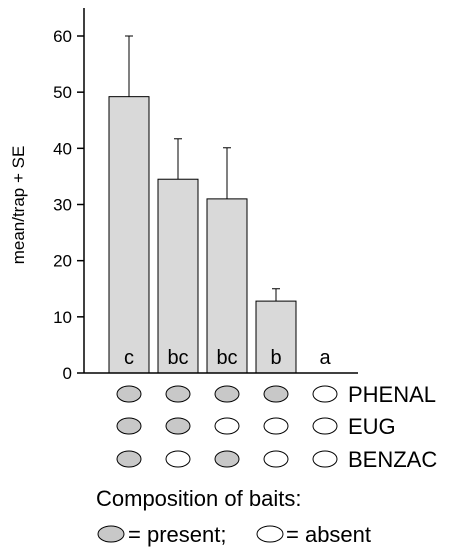 This screenshot has height=555, width=466. What do you see at coordinates (62, 36) in the screenshot?
I see `y-tick-label: 60` at bounding box center [62, 36].